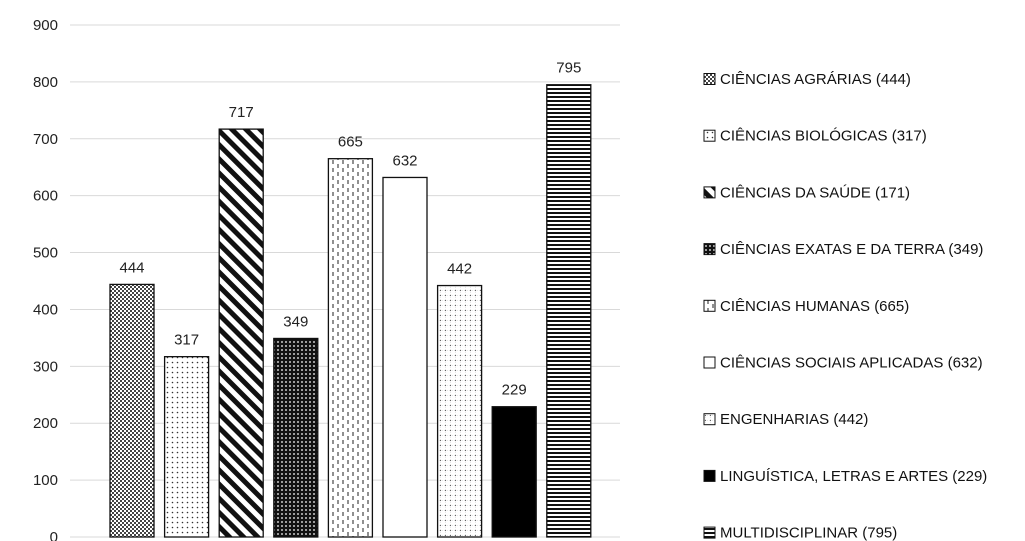 The image size is (1025, 541). I want to click on y-axis-ticks: 0 100 200 300 400 500 600 700 800 900, so click(45, 279).